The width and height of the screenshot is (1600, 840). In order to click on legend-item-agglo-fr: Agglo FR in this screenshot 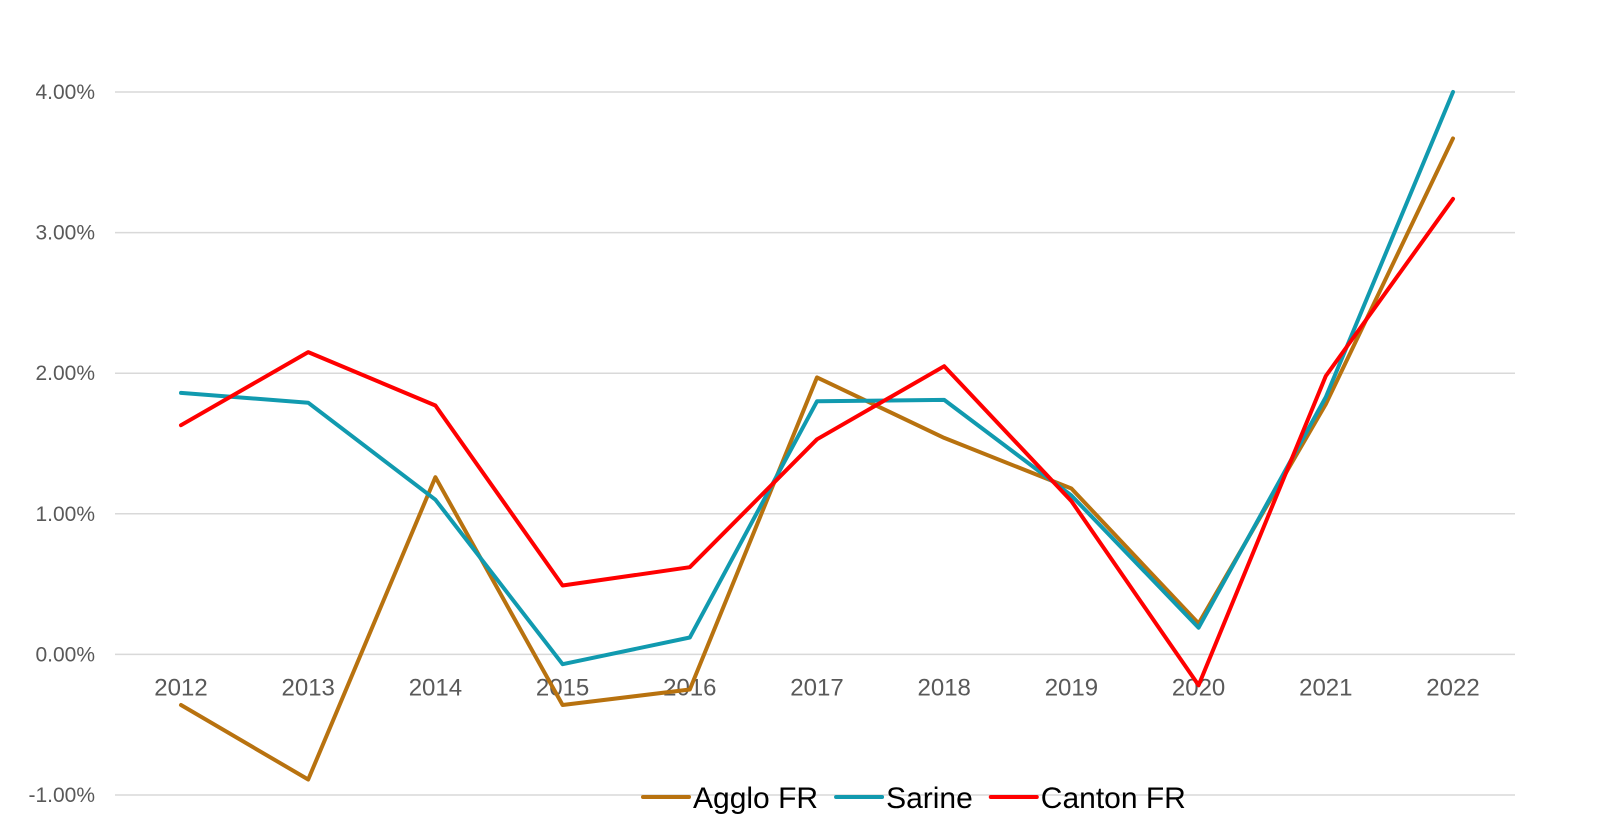, I will do `click(729, 798)`.